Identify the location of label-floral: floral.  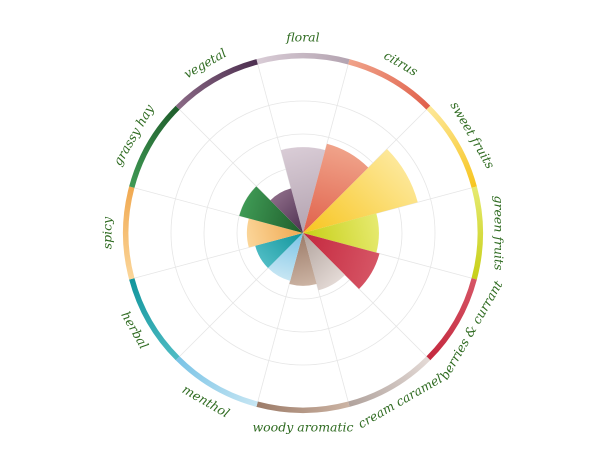
(302, 37).